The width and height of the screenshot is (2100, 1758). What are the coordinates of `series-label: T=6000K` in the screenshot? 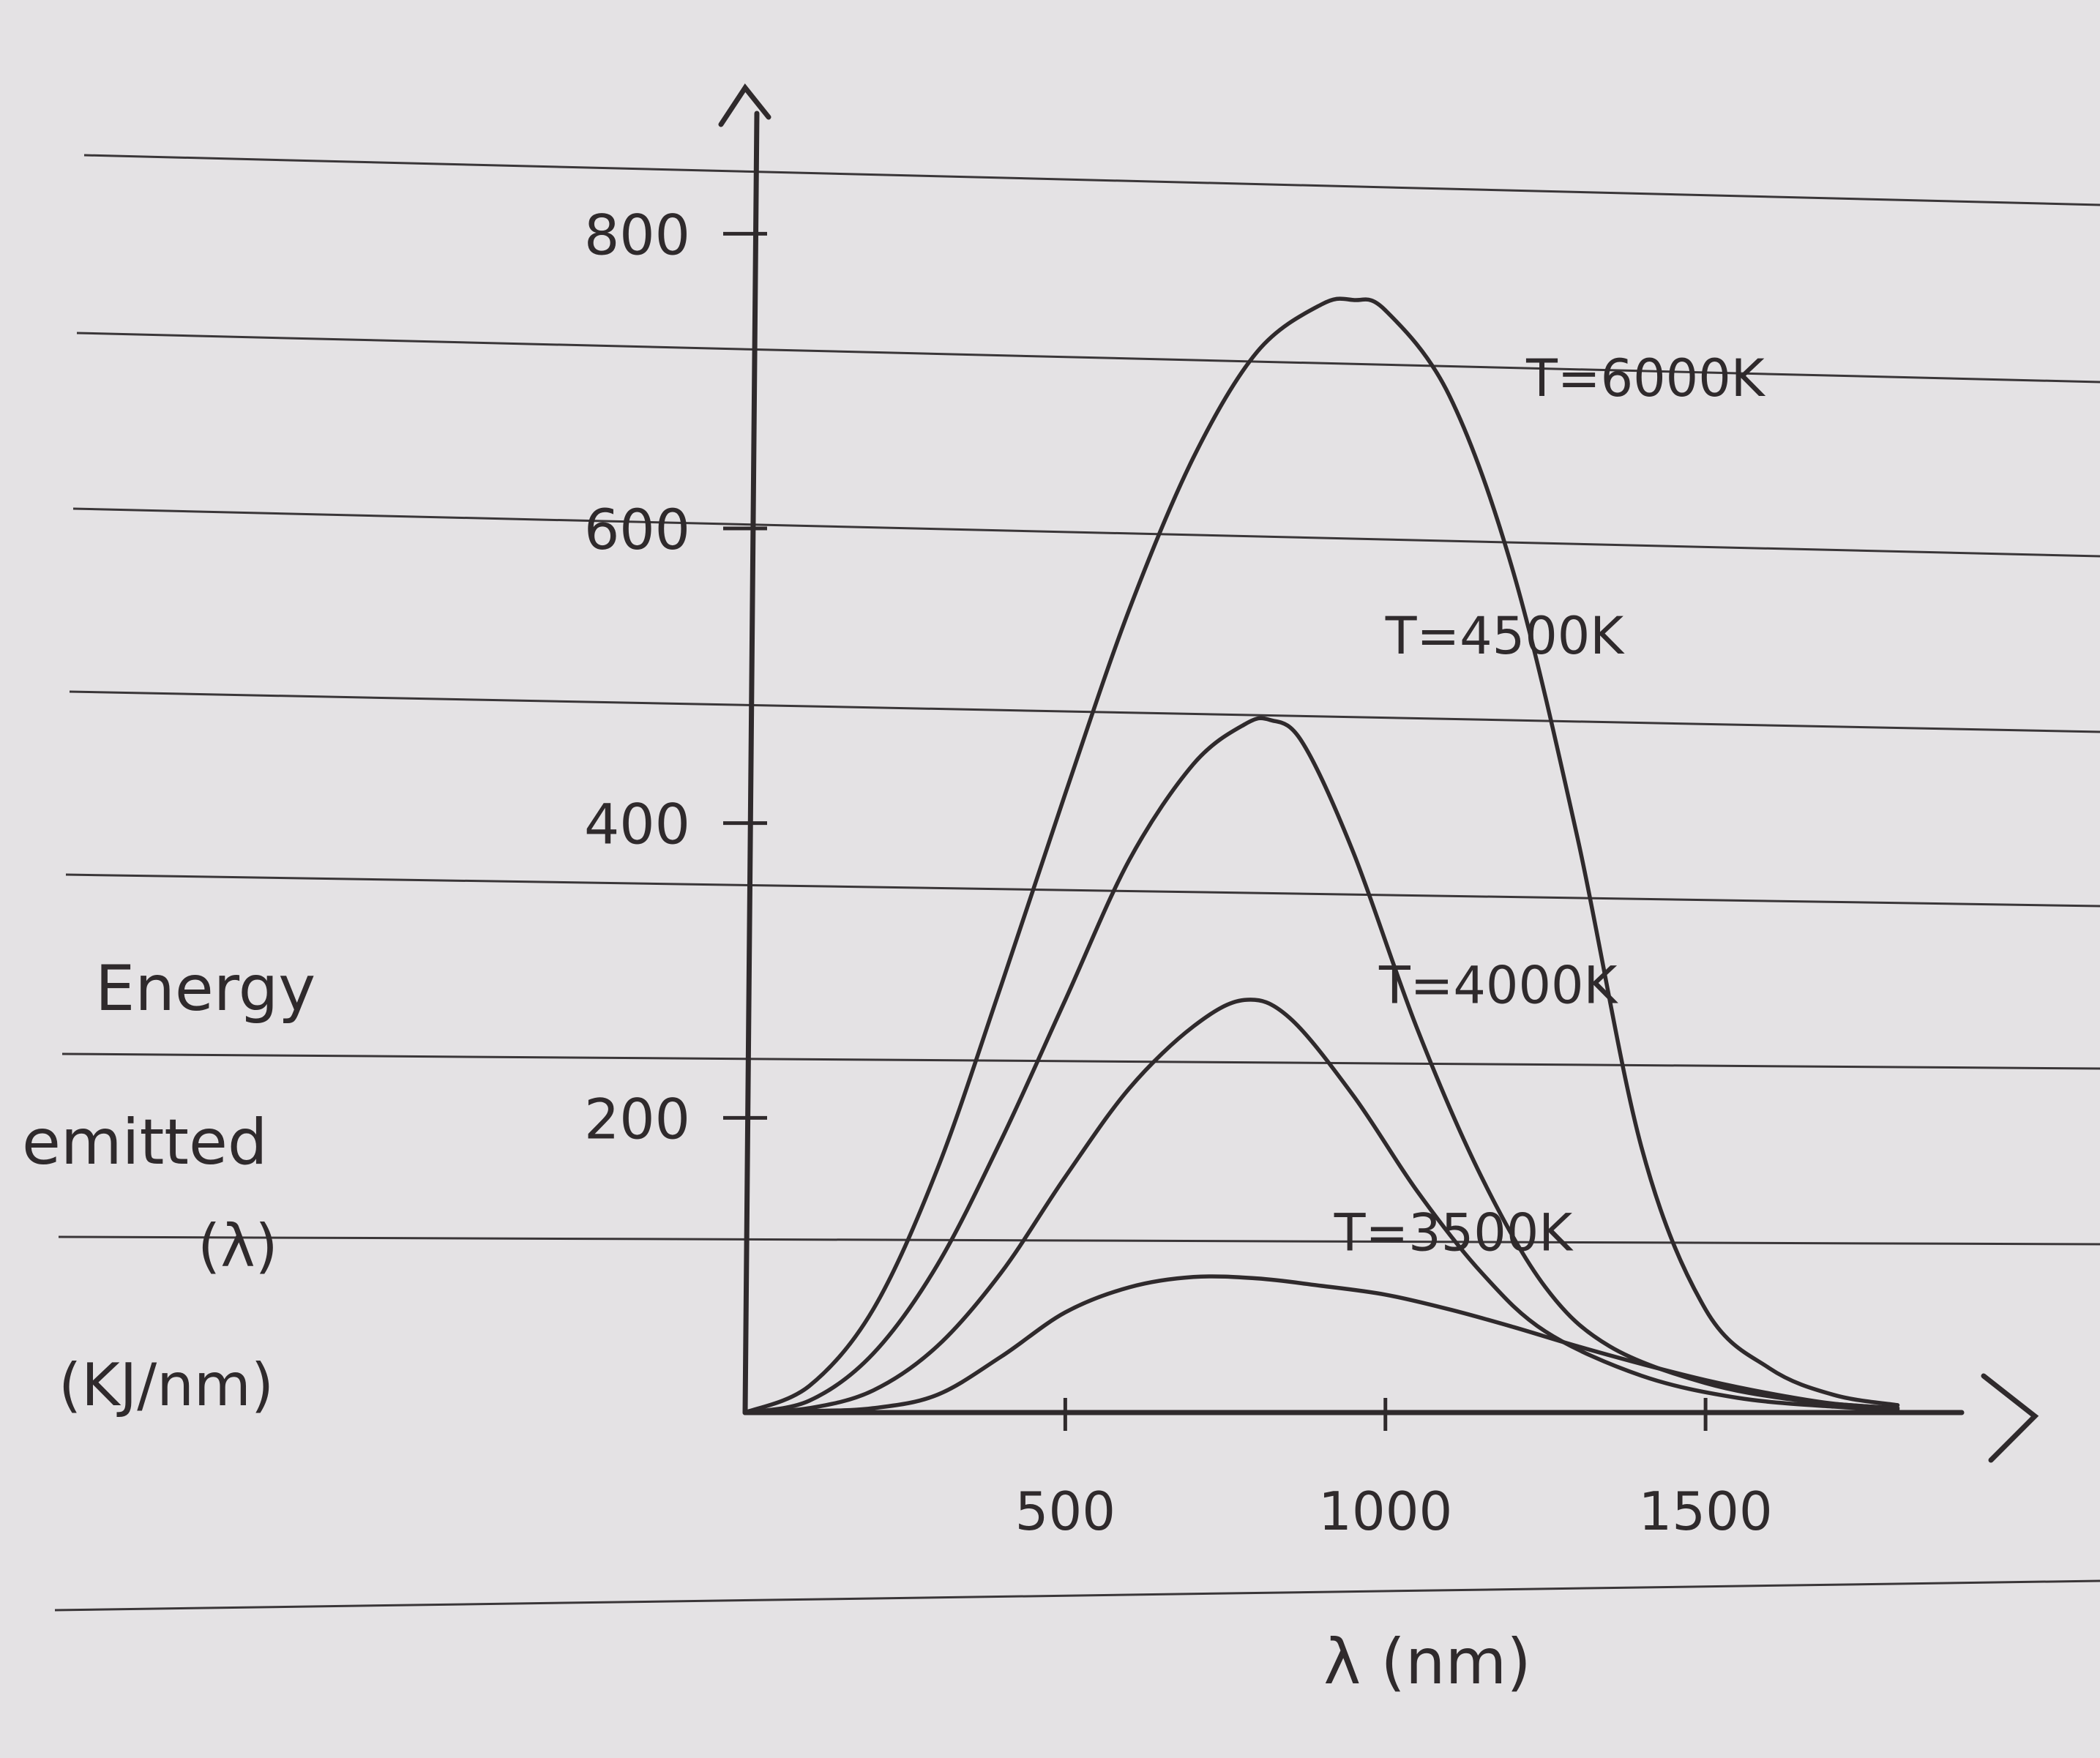 It's located at (1645, 378).